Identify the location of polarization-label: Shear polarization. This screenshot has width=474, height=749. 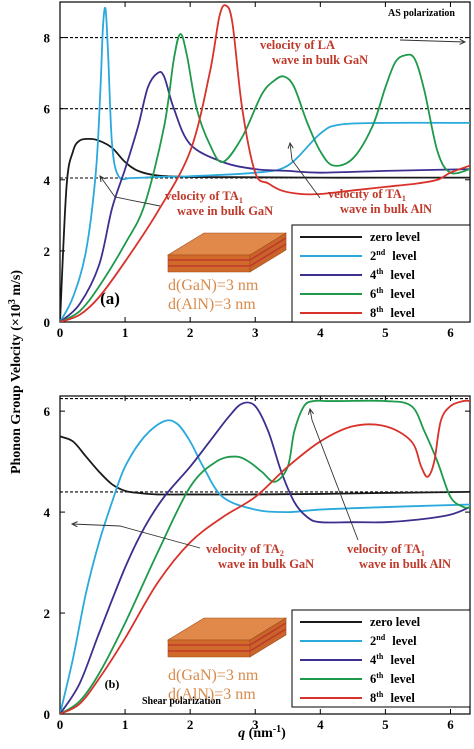
(181, 701).